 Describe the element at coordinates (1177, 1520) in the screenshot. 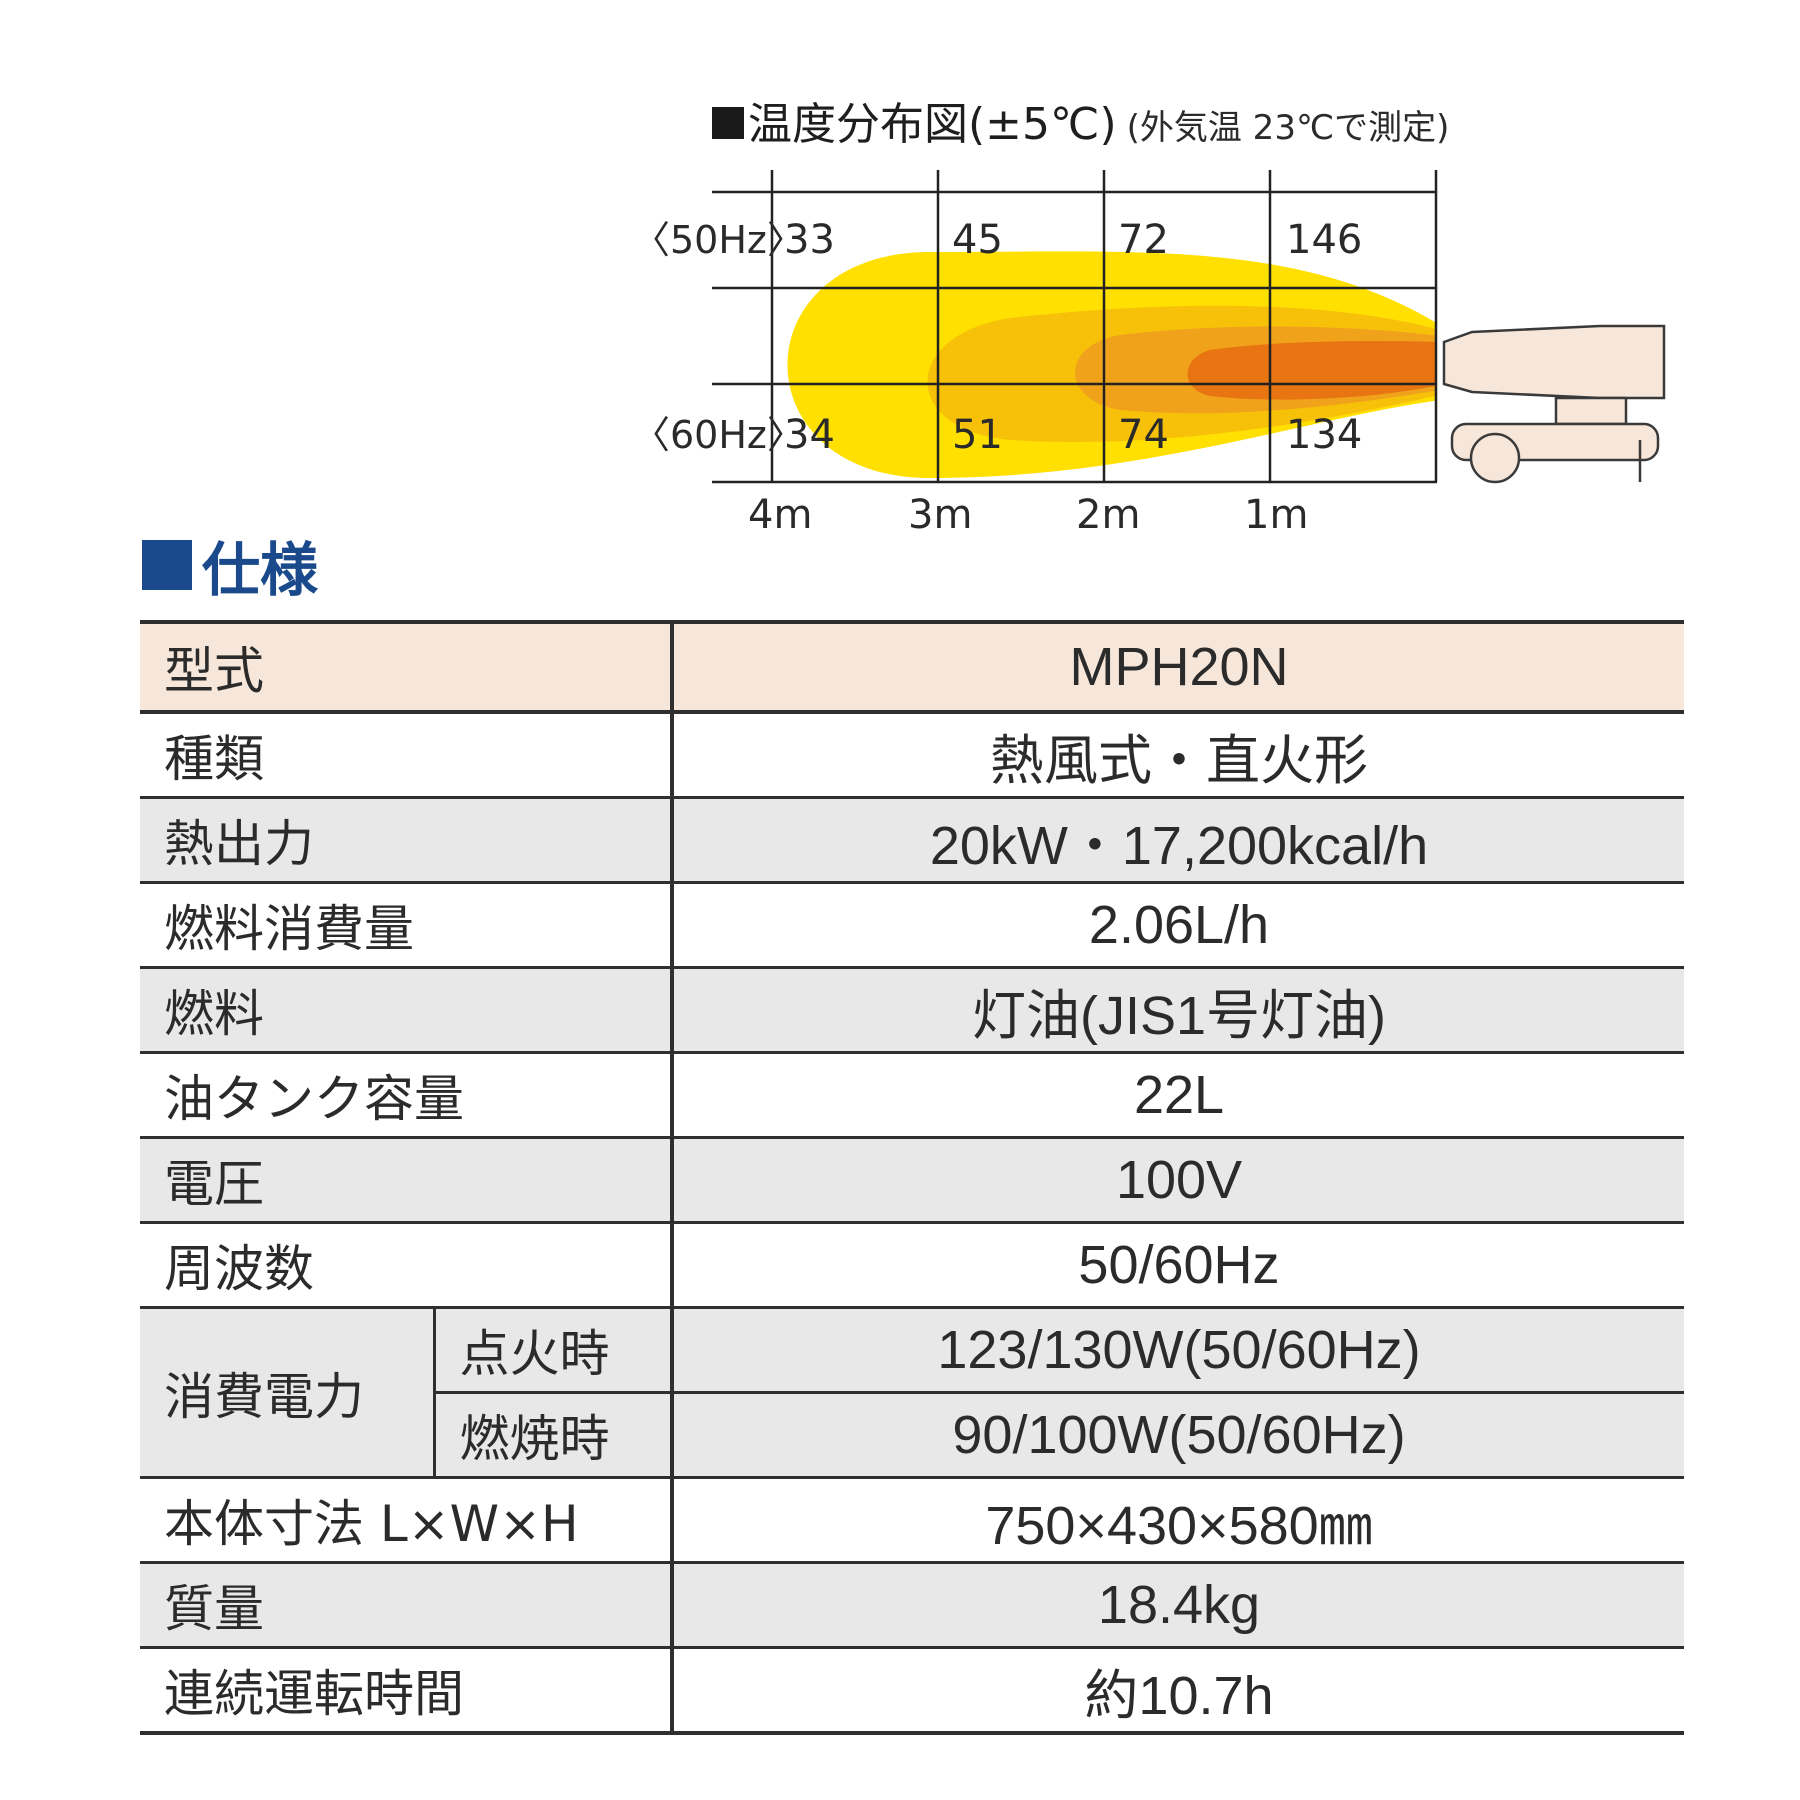

I see `spec-value: 750×430×580㎜` at that location.